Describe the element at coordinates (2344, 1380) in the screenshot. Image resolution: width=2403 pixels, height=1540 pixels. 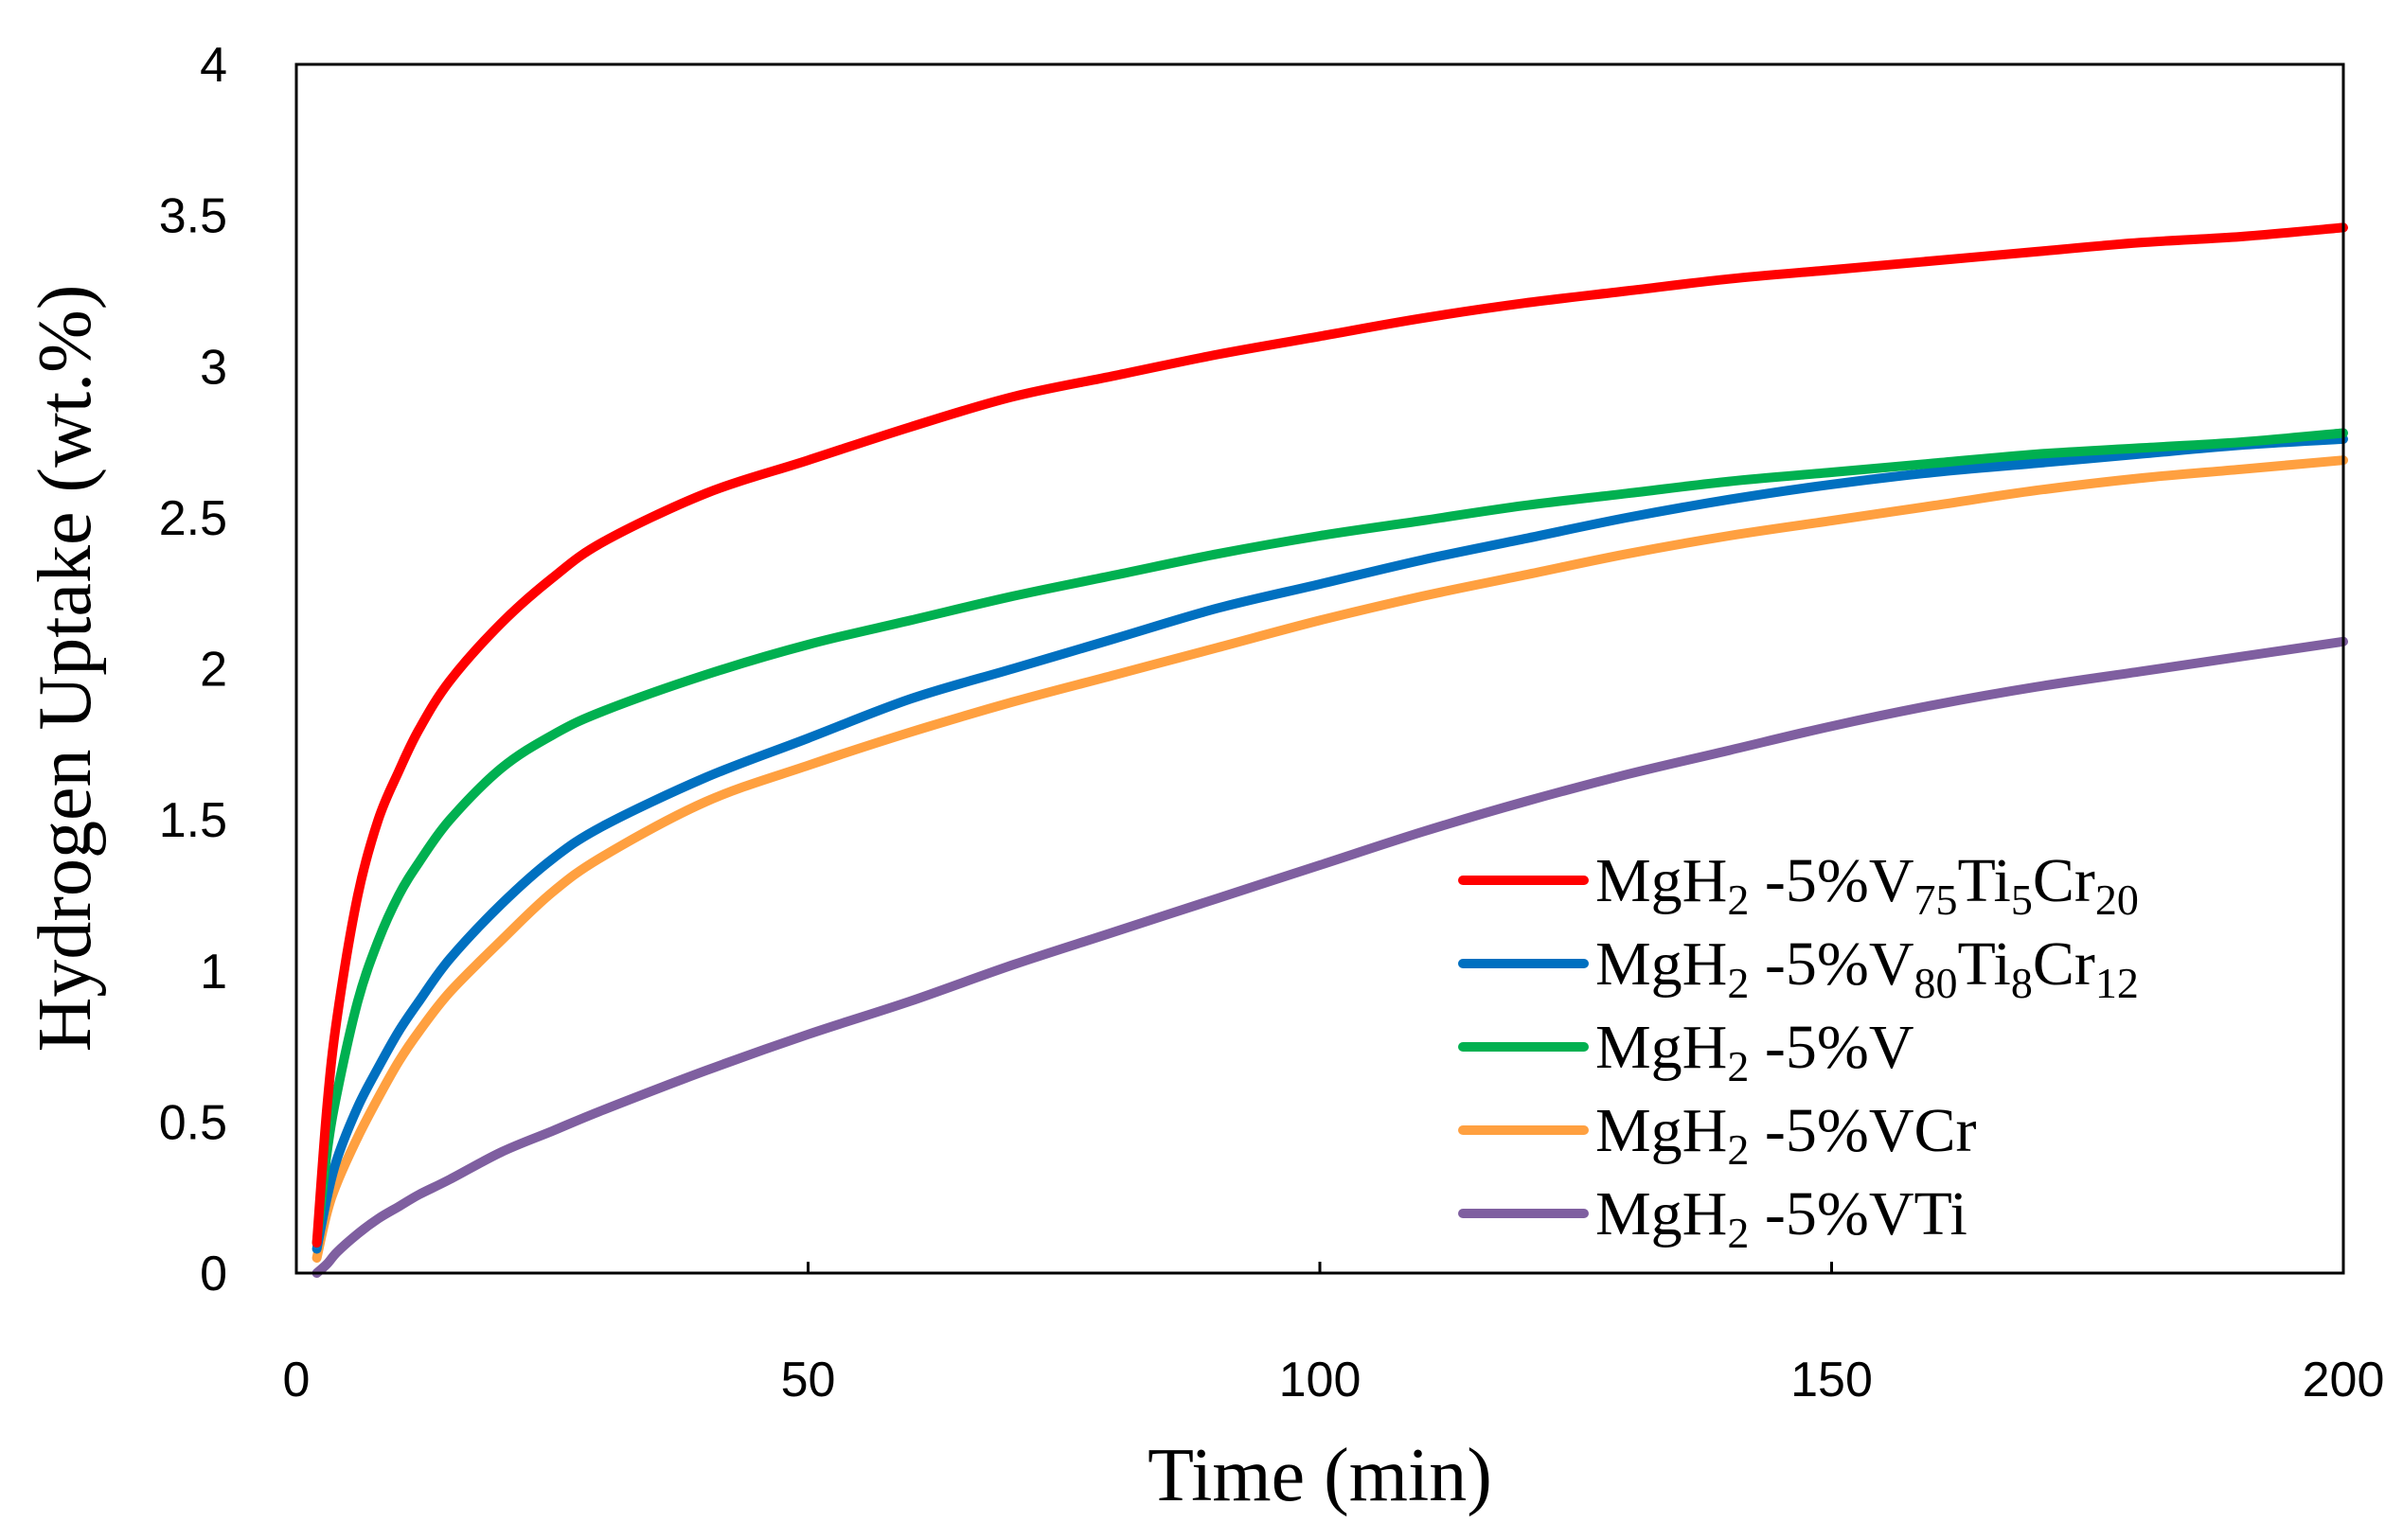
I see `x-tick-label: 200` at that location.